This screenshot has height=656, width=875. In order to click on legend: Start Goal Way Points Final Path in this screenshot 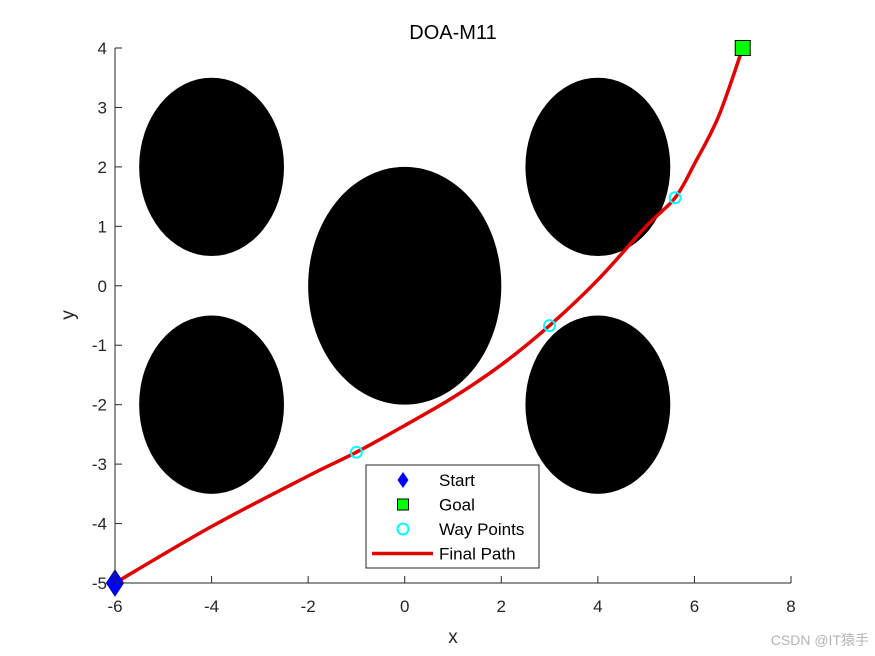, I will do `click(452, 516)`.